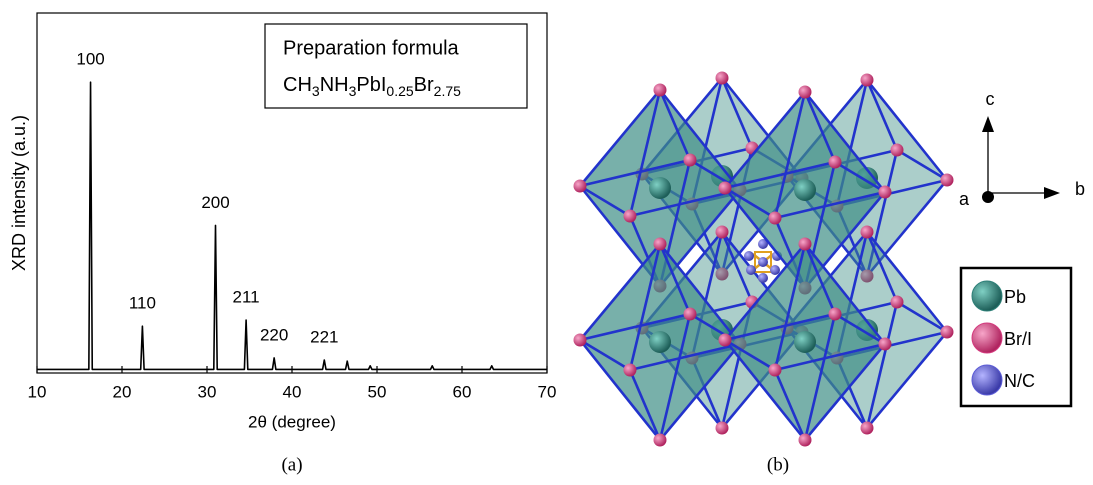 This screenshot has height=485, width=1093. I want to click on y-axis-title: XRD intensity (a.u.), so click(19, 193).